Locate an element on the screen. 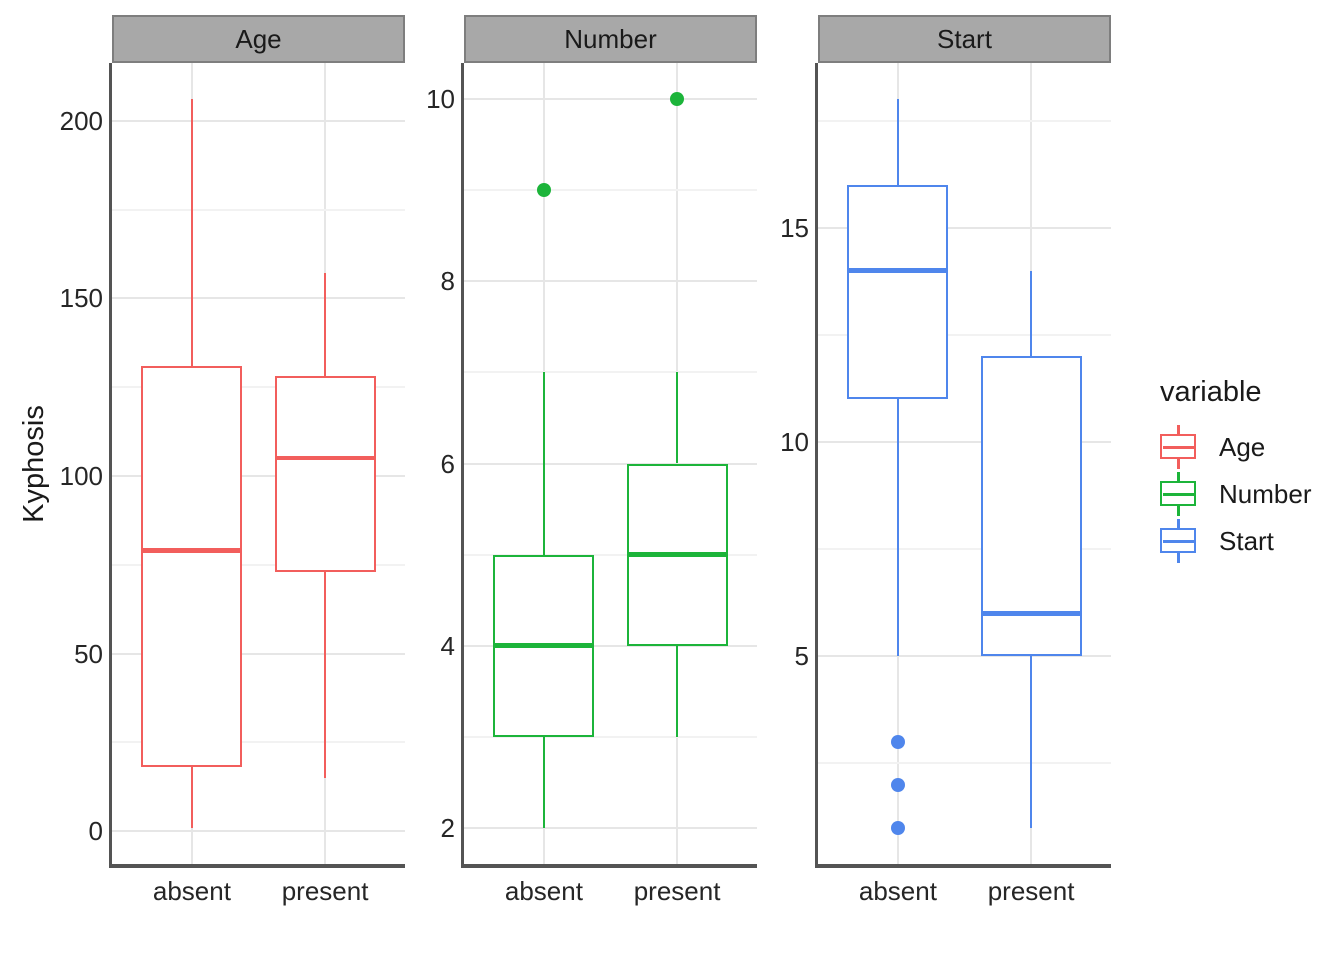 The height and width of the screenshot is (960, 1344). legend-entry-label: Number is located at coordinates (1265, 493).